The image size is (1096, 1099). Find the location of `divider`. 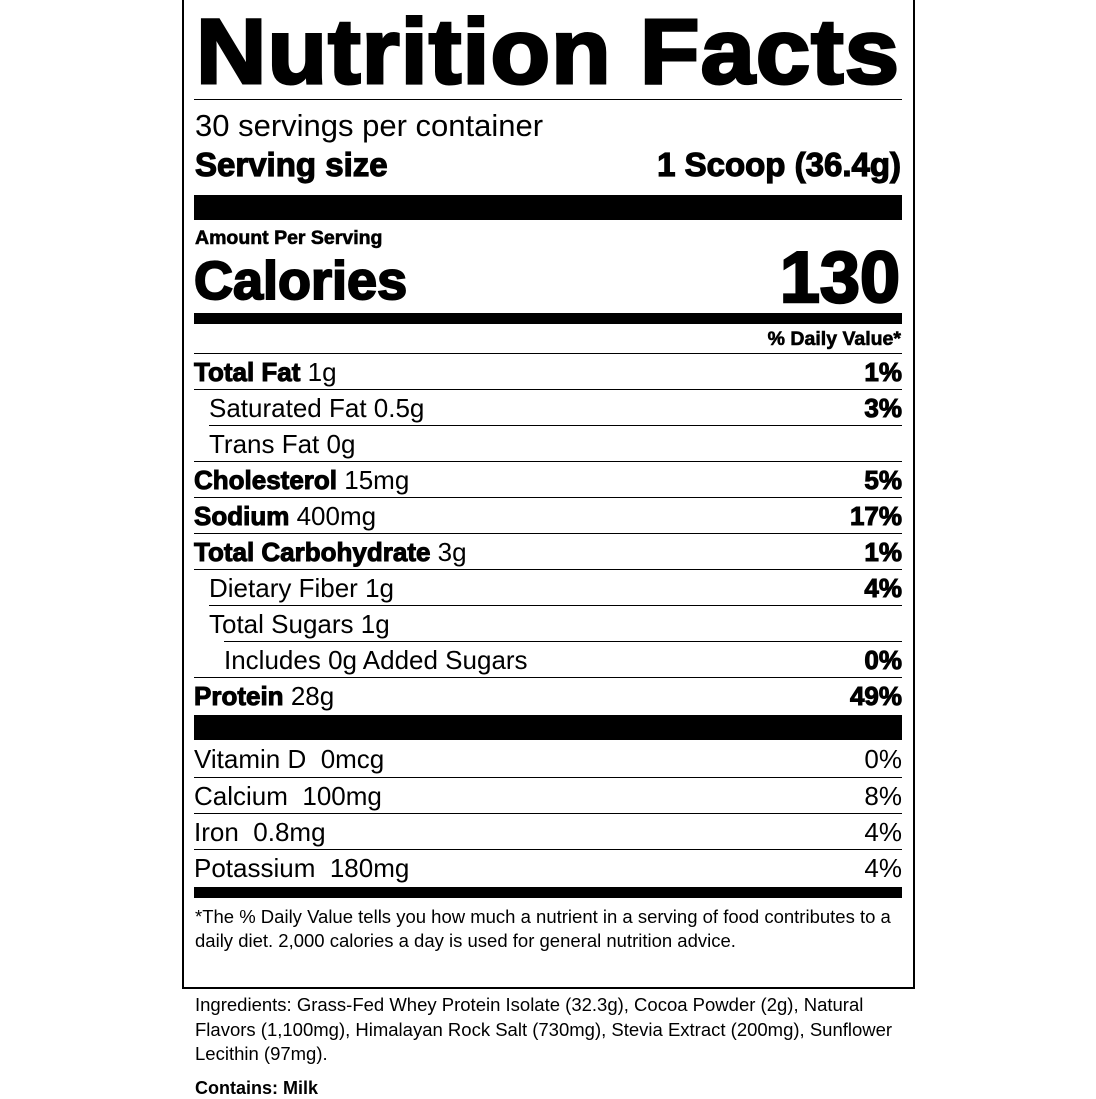

divider is located at coordinates (548, 99).